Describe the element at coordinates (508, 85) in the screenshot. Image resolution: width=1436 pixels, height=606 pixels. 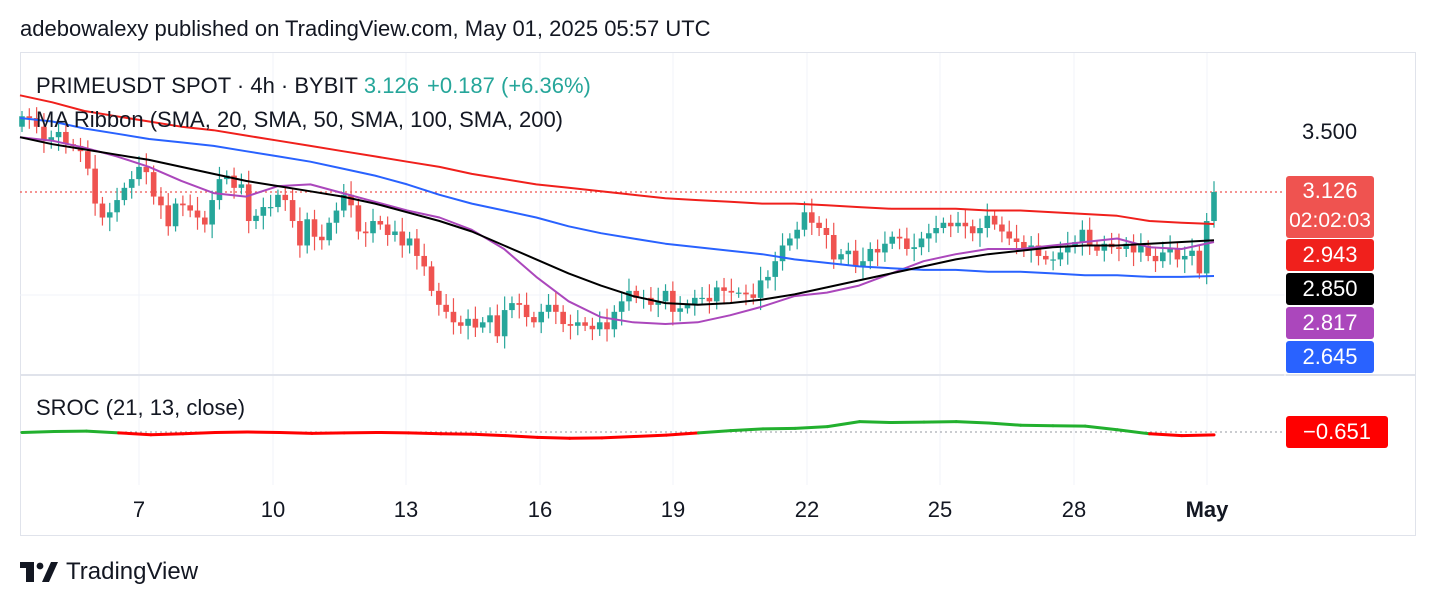
I see `price-change: +0.187 (+6.36%)` at that location.